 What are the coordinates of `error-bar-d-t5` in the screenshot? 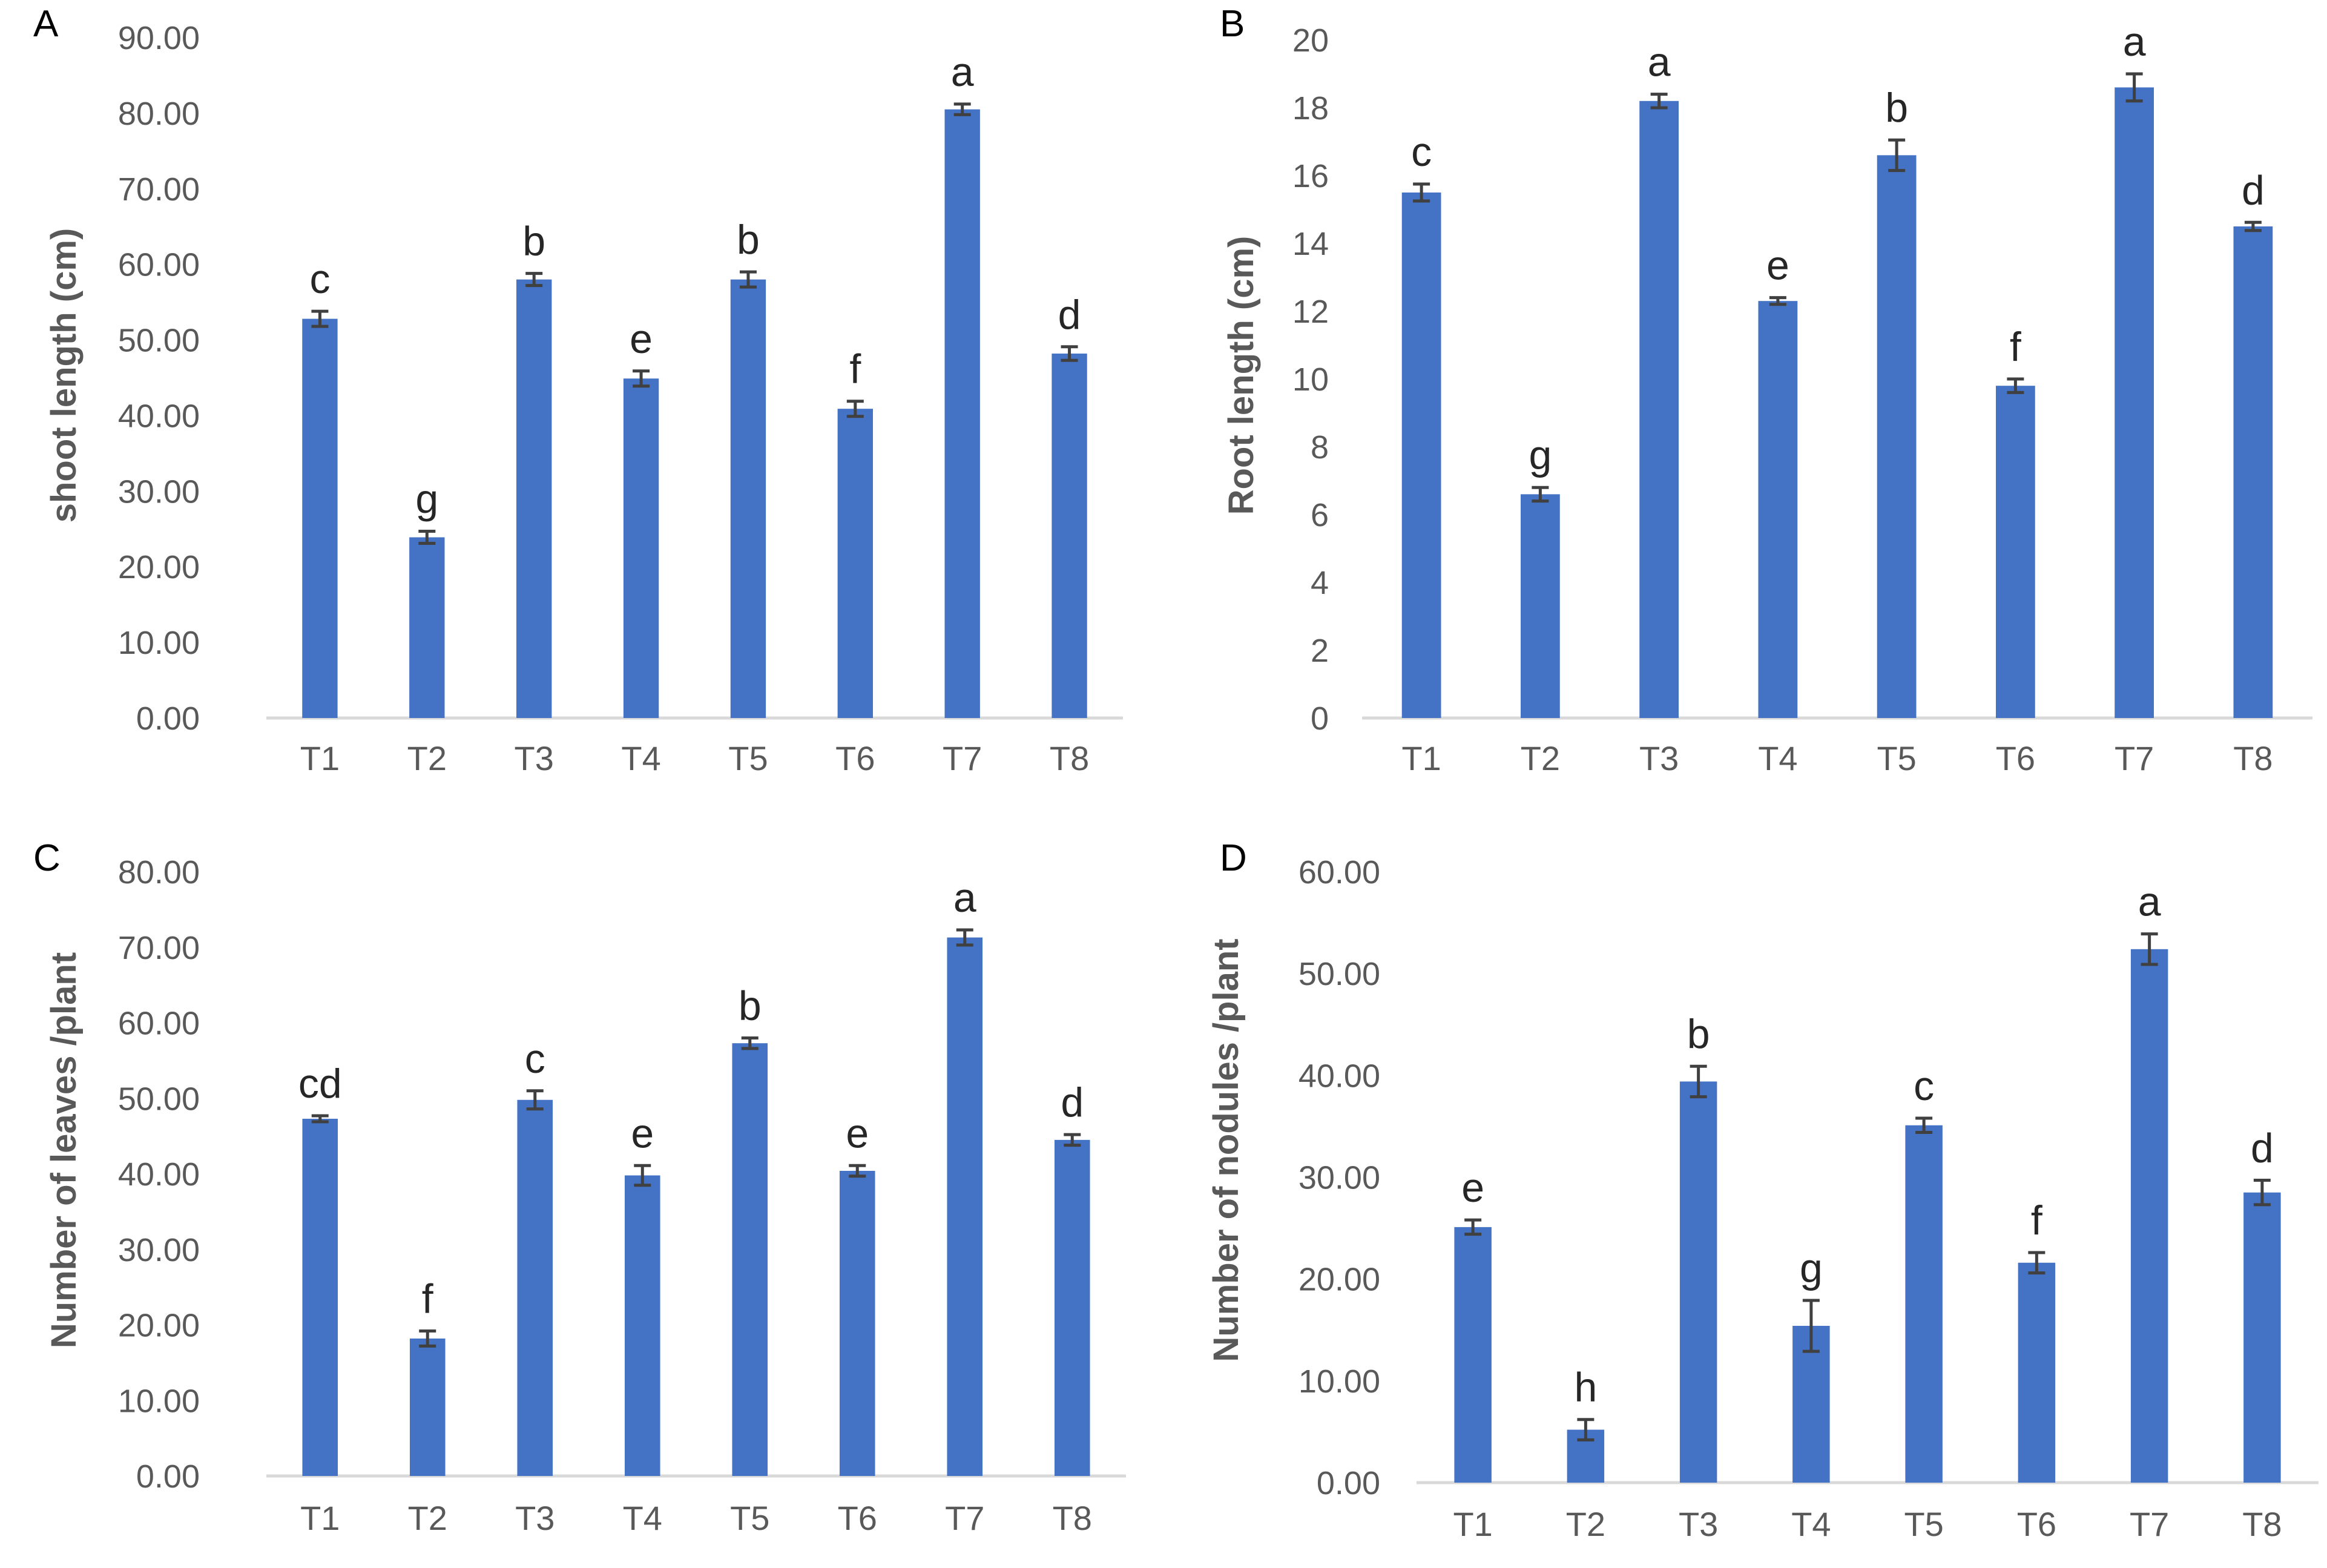 It's located at (1924, 1125).